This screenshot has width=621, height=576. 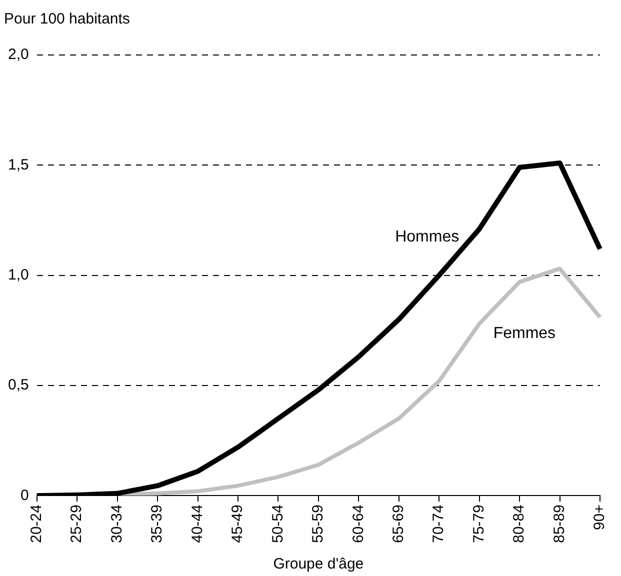 What do you see at coordinates (18, 275) in the screenshot?
I see `y-tick-label: 1,0` at bounding box center [18, 275].